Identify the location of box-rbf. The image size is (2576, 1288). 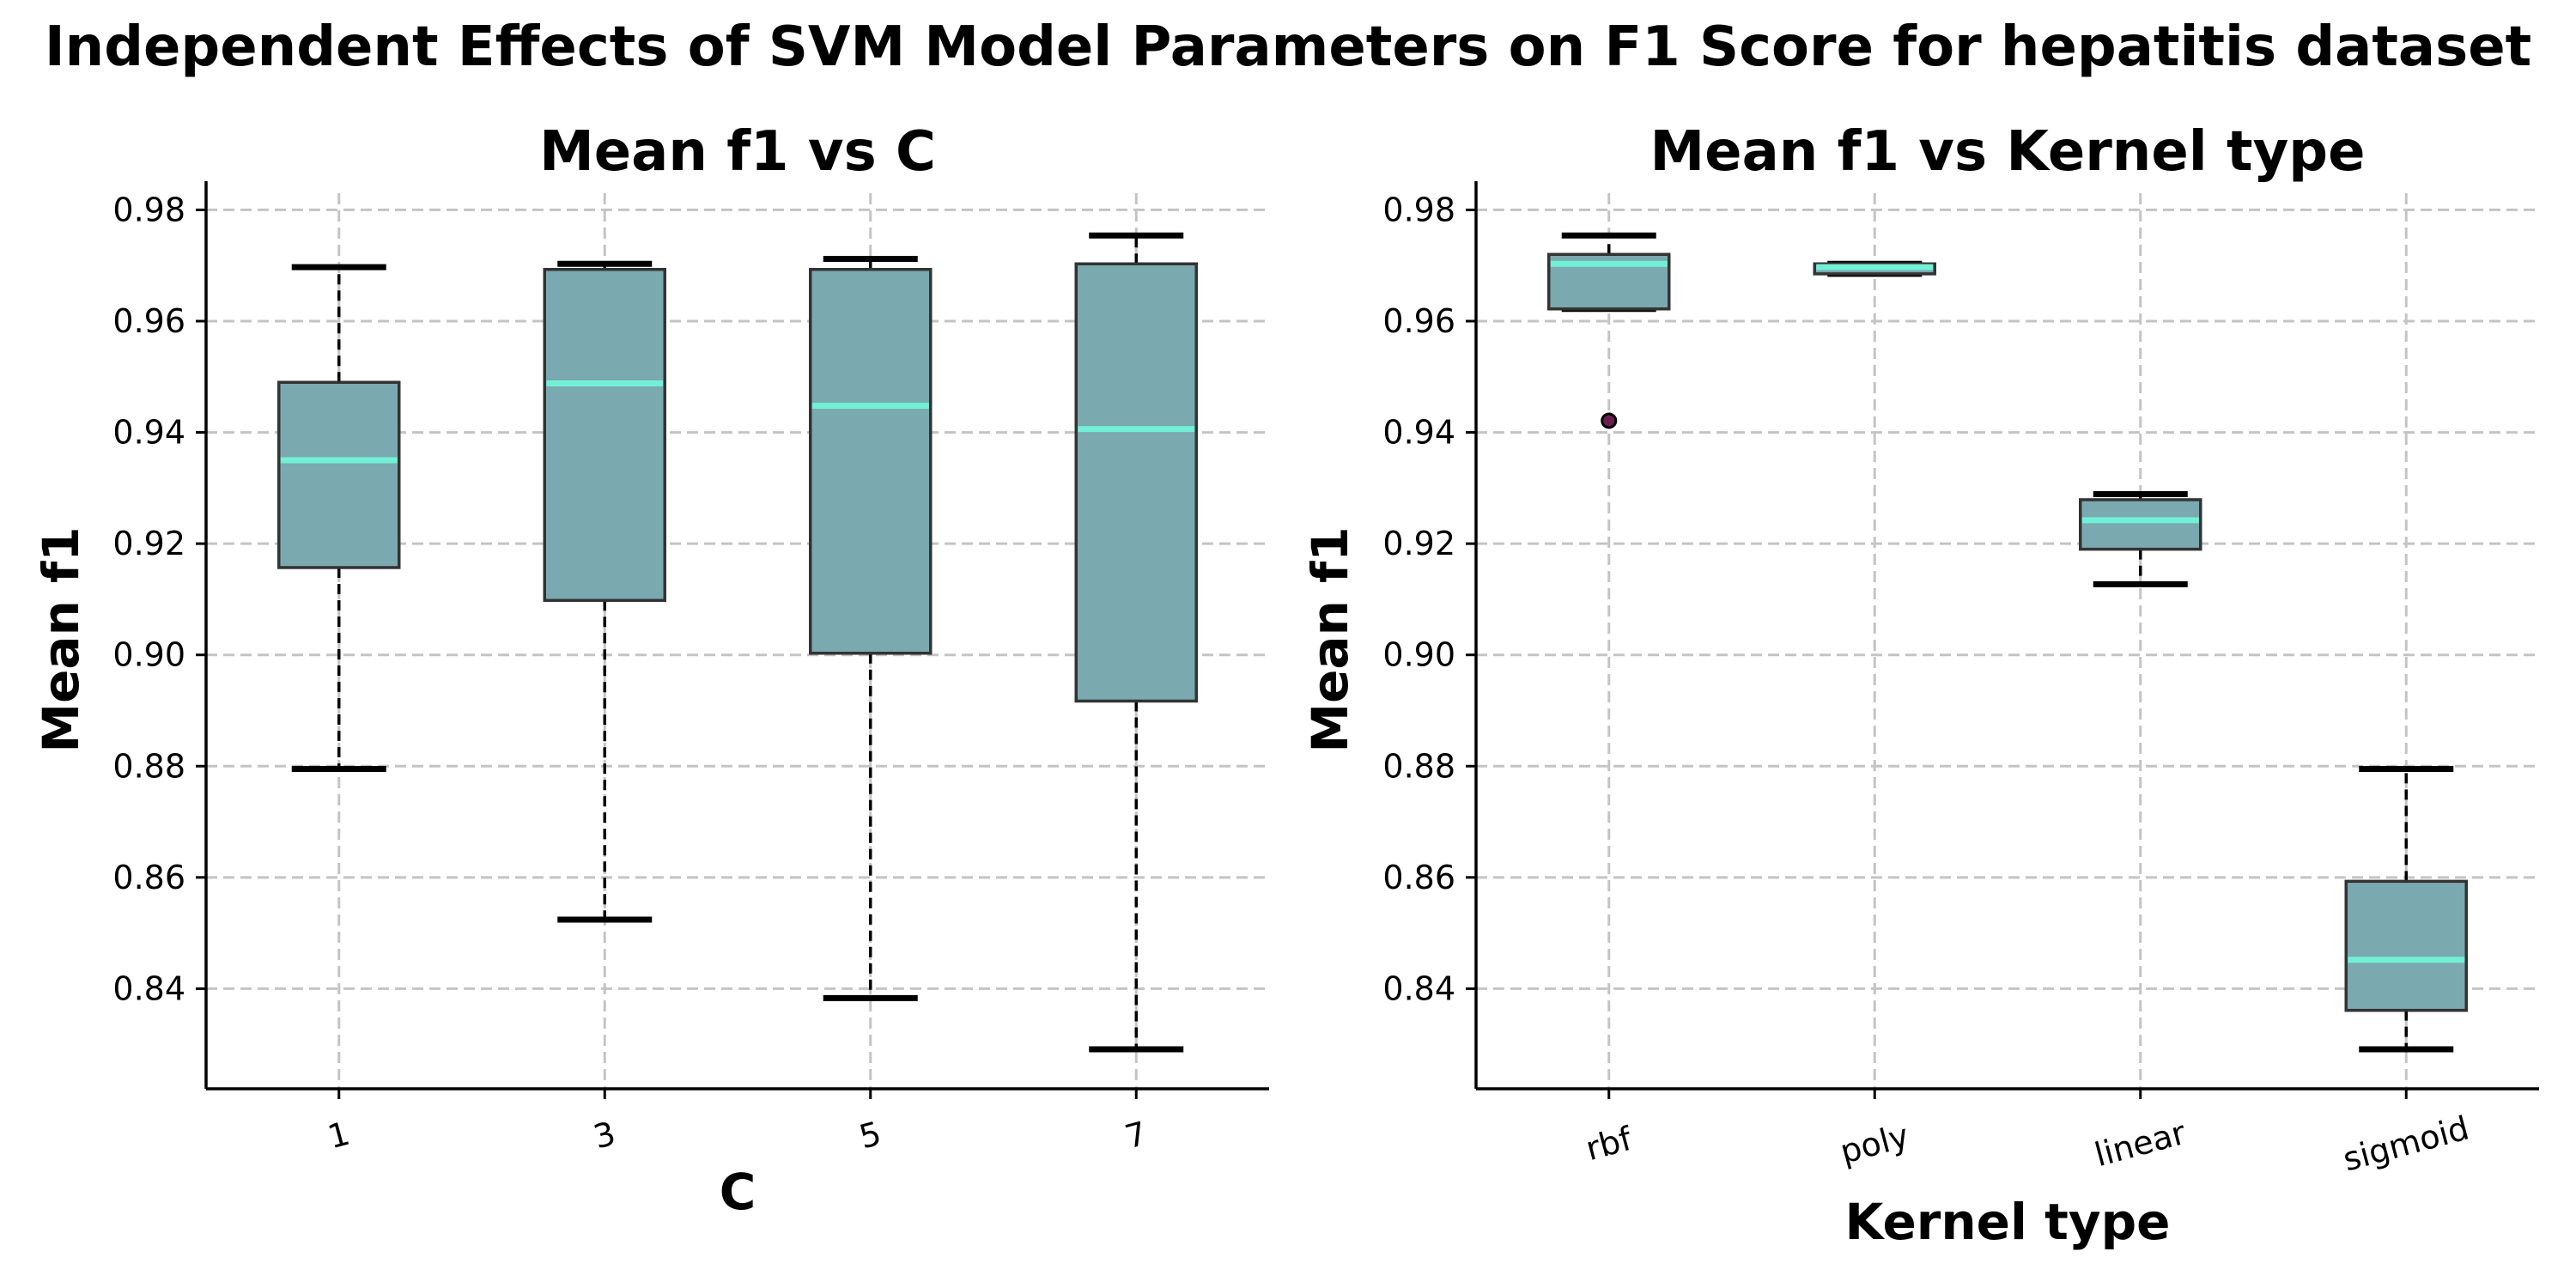
(1609, 330).